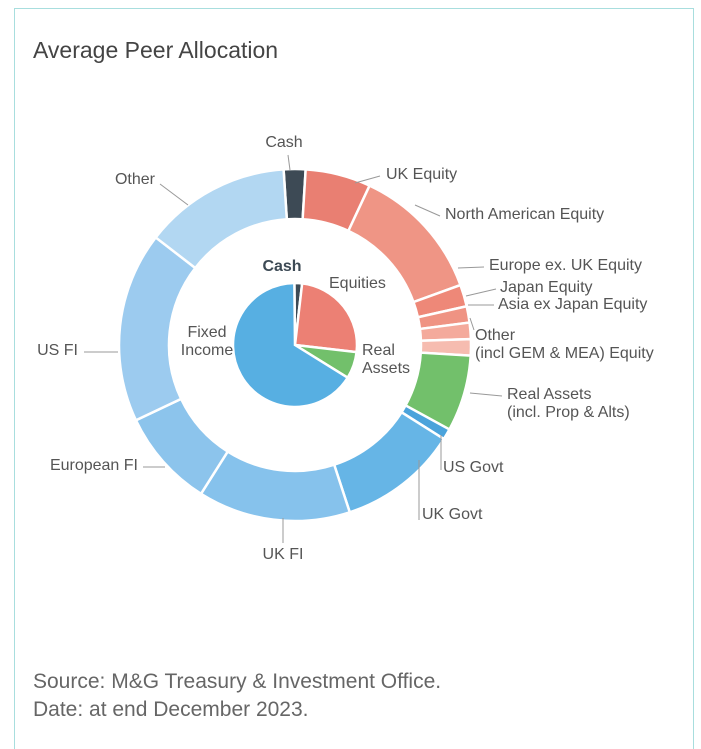  Describe the element at coordinates (282, 266) in the screenshot. I see `inner-label: Cash` at that location.